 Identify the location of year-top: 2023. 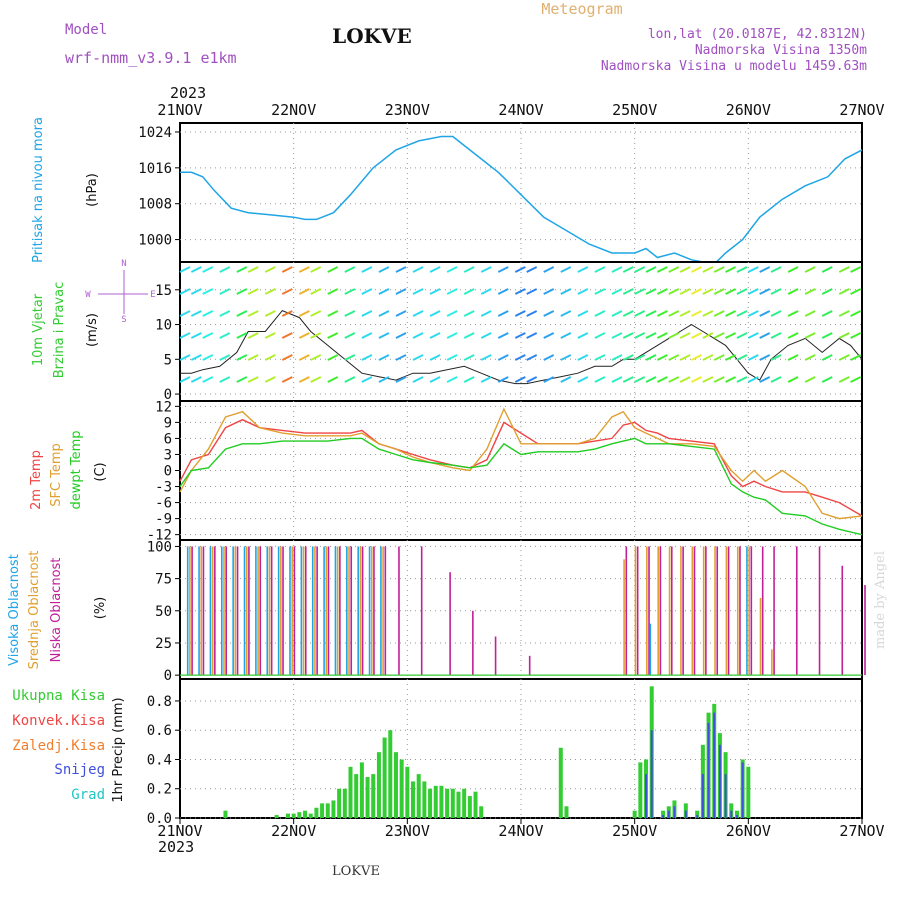
(188, 93).